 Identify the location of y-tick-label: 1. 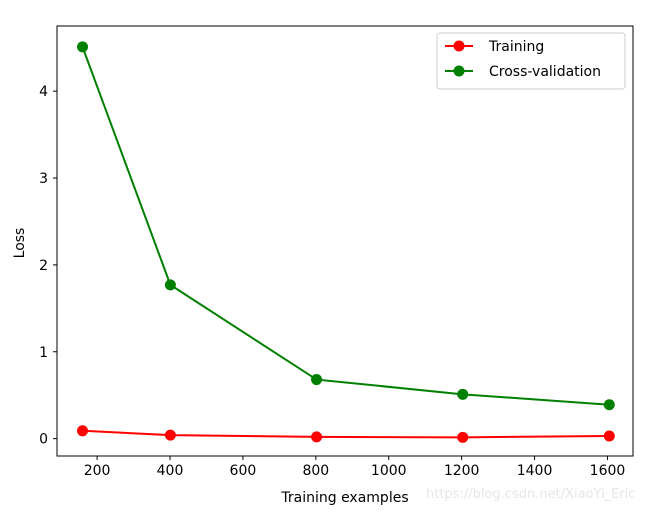
(43, 353).